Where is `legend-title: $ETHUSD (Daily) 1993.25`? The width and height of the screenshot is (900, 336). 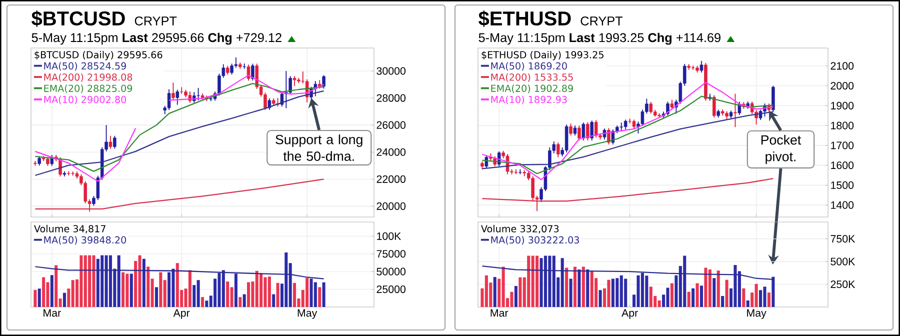 legend-title: $ETHUSD (Daily) 1993.25 is located at coordinates (543, 55).